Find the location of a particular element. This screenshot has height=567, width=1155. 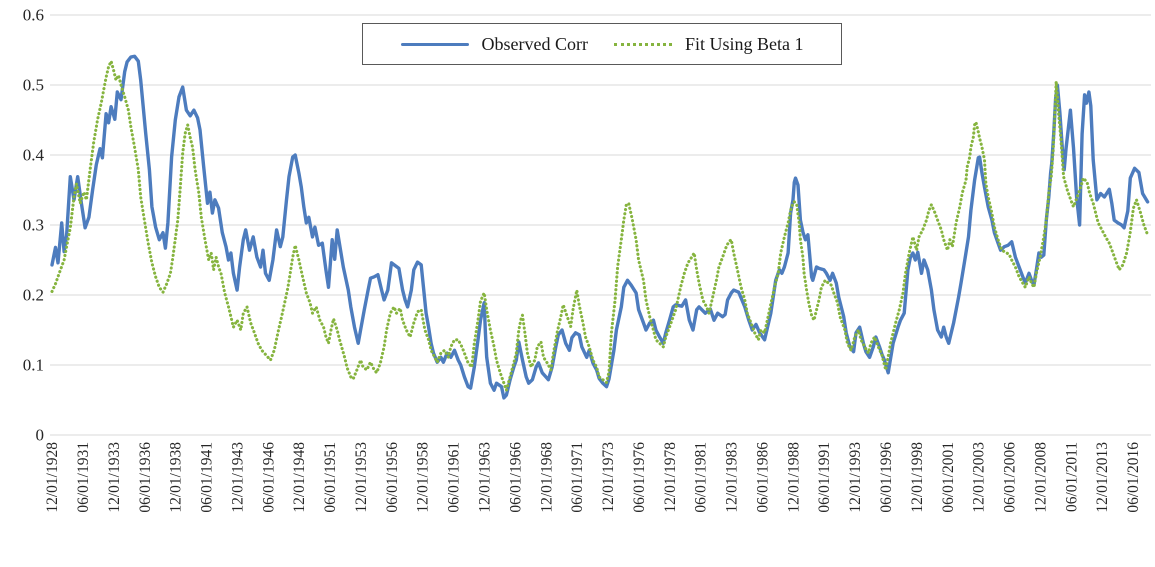

x-tick-label: 12/01/1938 is located at coordinates (176, 477).